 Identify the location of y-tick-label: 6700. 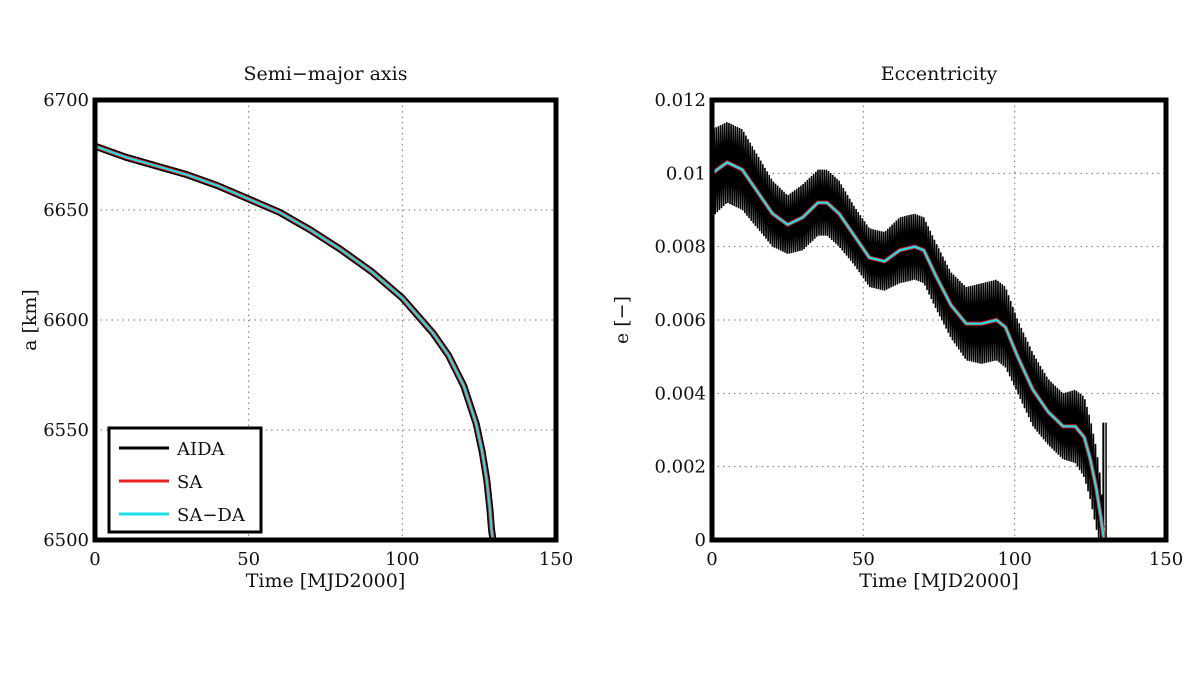
(66, 100).